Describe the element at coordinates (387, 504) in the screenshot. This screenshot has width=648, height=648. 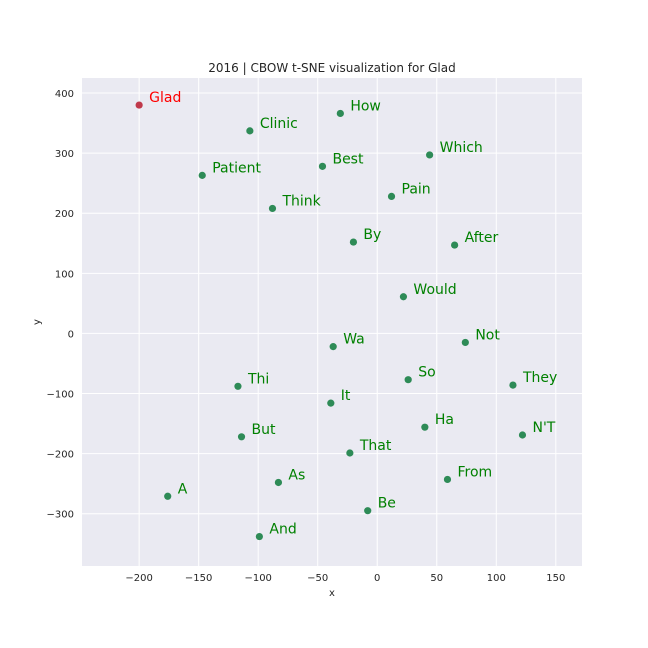
I see `word-label: Be` at that location.